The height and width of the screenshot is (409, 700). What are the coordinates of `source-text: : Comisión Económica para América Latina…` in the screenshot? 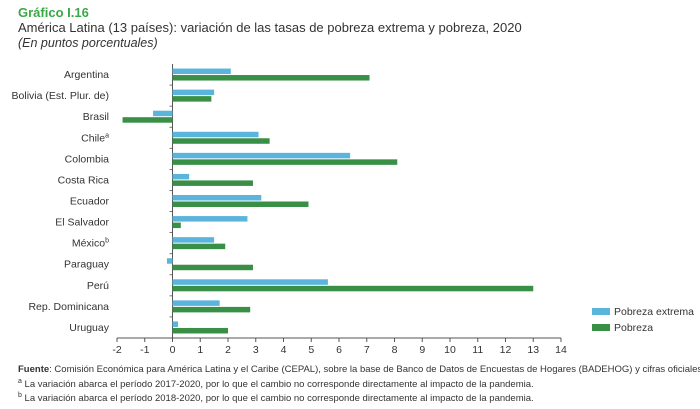 It's located at (374, 369).